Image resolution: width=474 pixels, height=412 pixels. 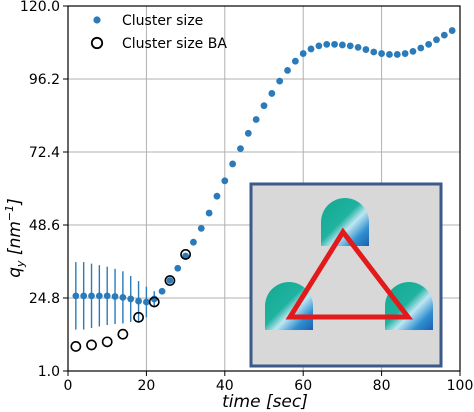 I want to click on x-tick-label-4: 80, so click(x=382, y=386).